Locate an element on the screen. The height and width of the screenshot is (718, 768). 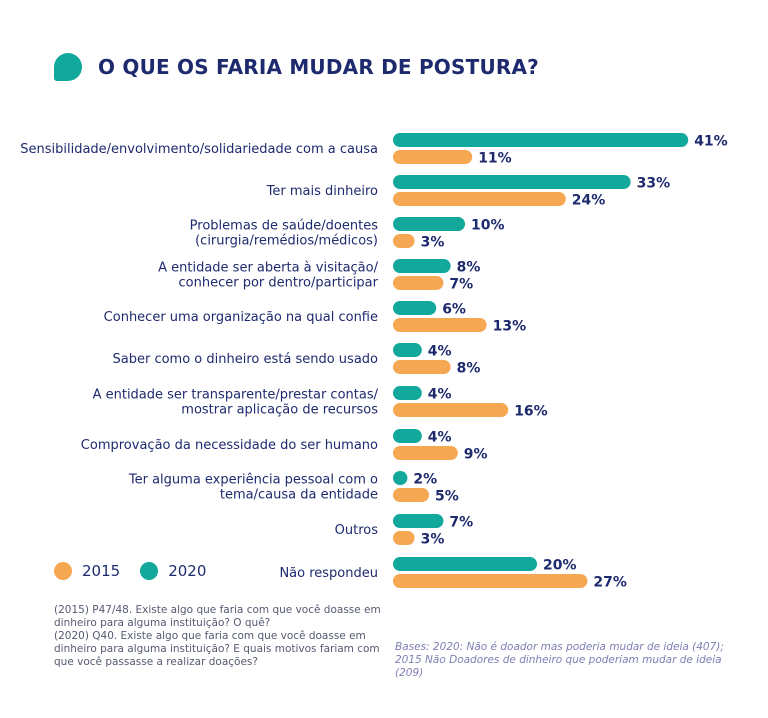
legend-label-2015: 2015 is located at coordinates (101, 571).